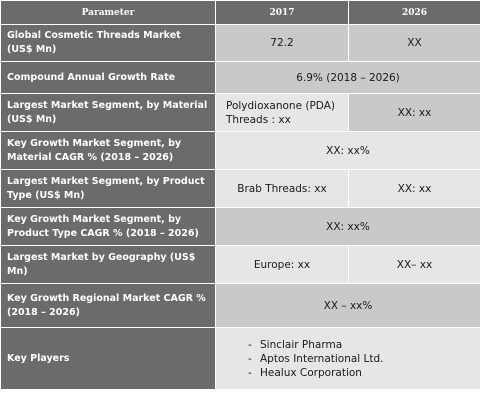 This screenshot has width=480, height=409. What do you see at coordinates (108, 12) in the screenshot?
I see `header-parameter: Parameter` at bounding box center [108, 12].